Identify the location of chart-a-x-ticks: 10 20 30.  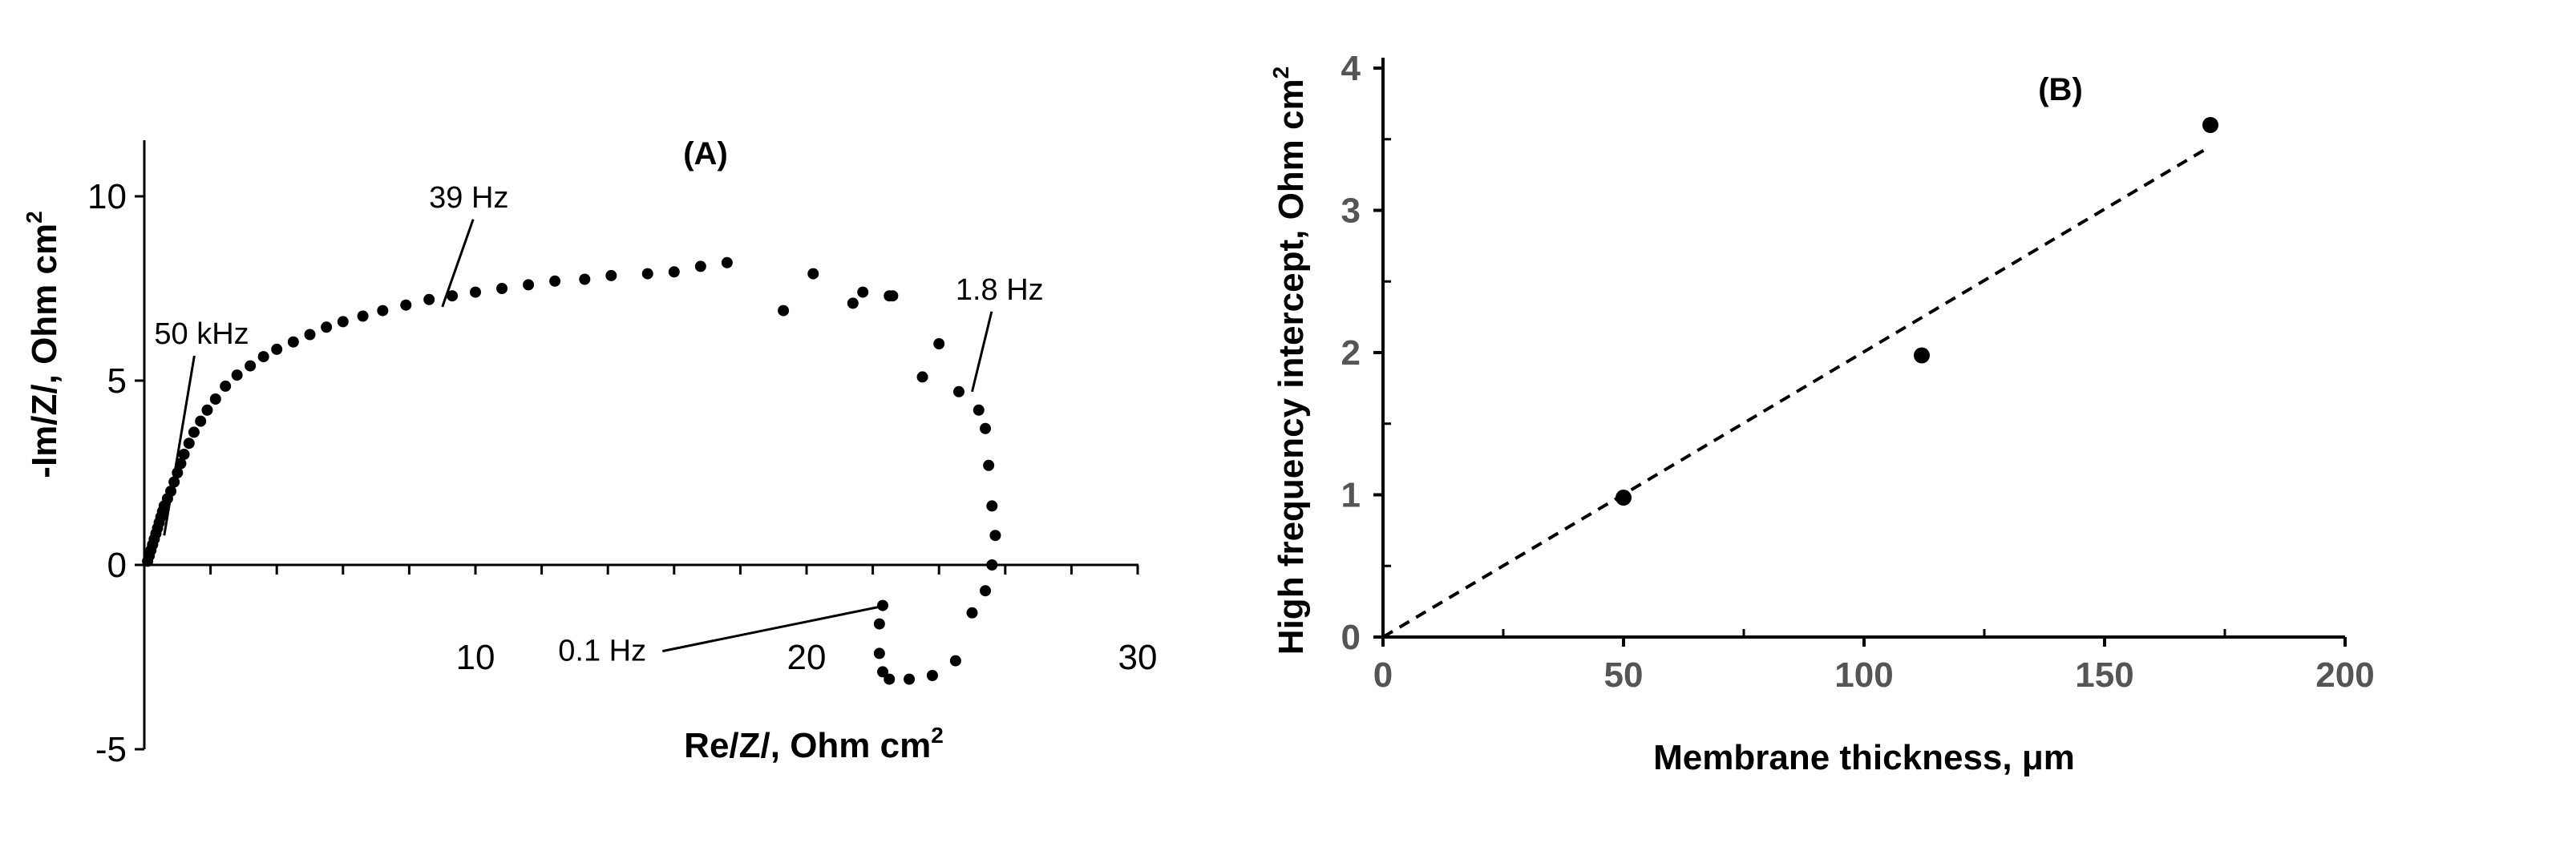
(683, 621).